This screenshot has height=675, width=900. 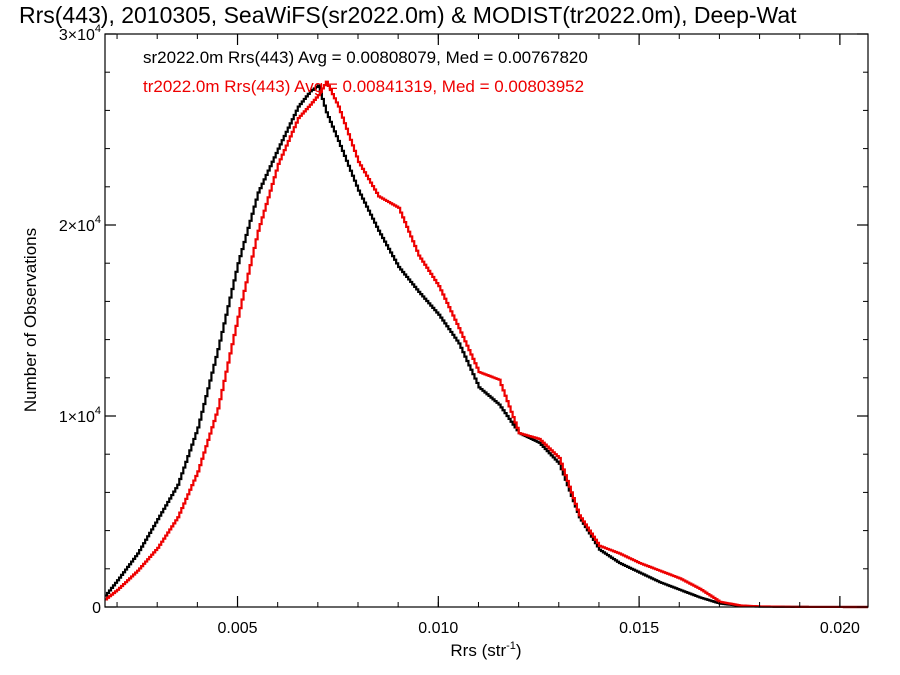 I want to click on y-tick-label-4: 3×10⁴, so click(x=80, y=33).